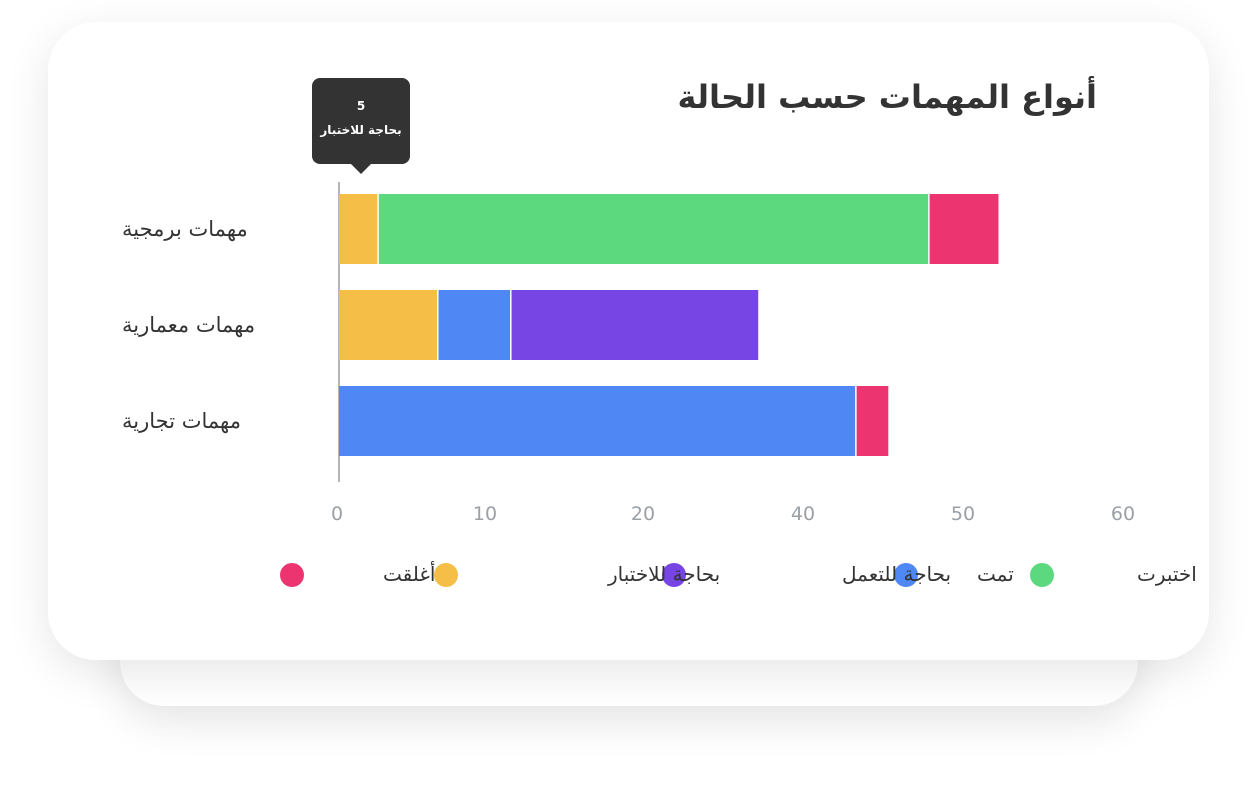  I want to click on x-tick-label: 40, so click(803, 514).